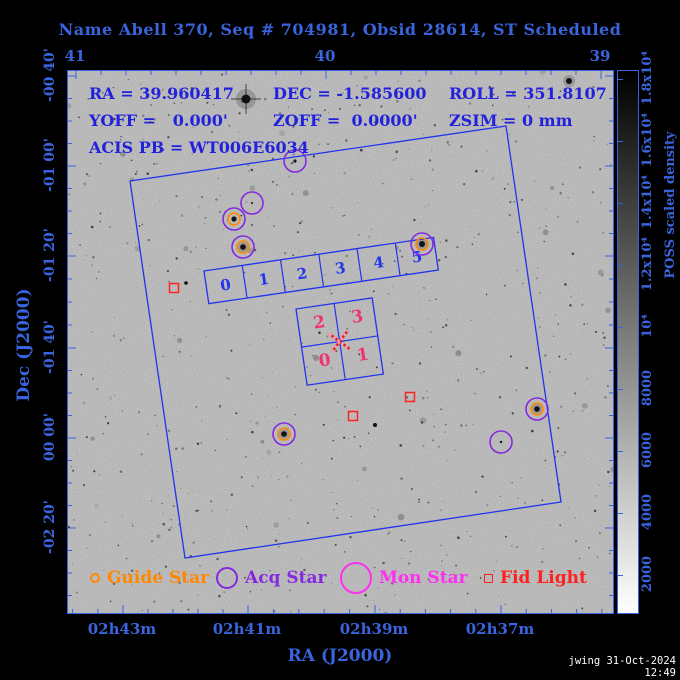 This screenshot has height=680, width=680. What do you see at coordinates (423, 578) in the screenshot?
I see `legend-label: Mon Star` at bounding box center [423, 578].